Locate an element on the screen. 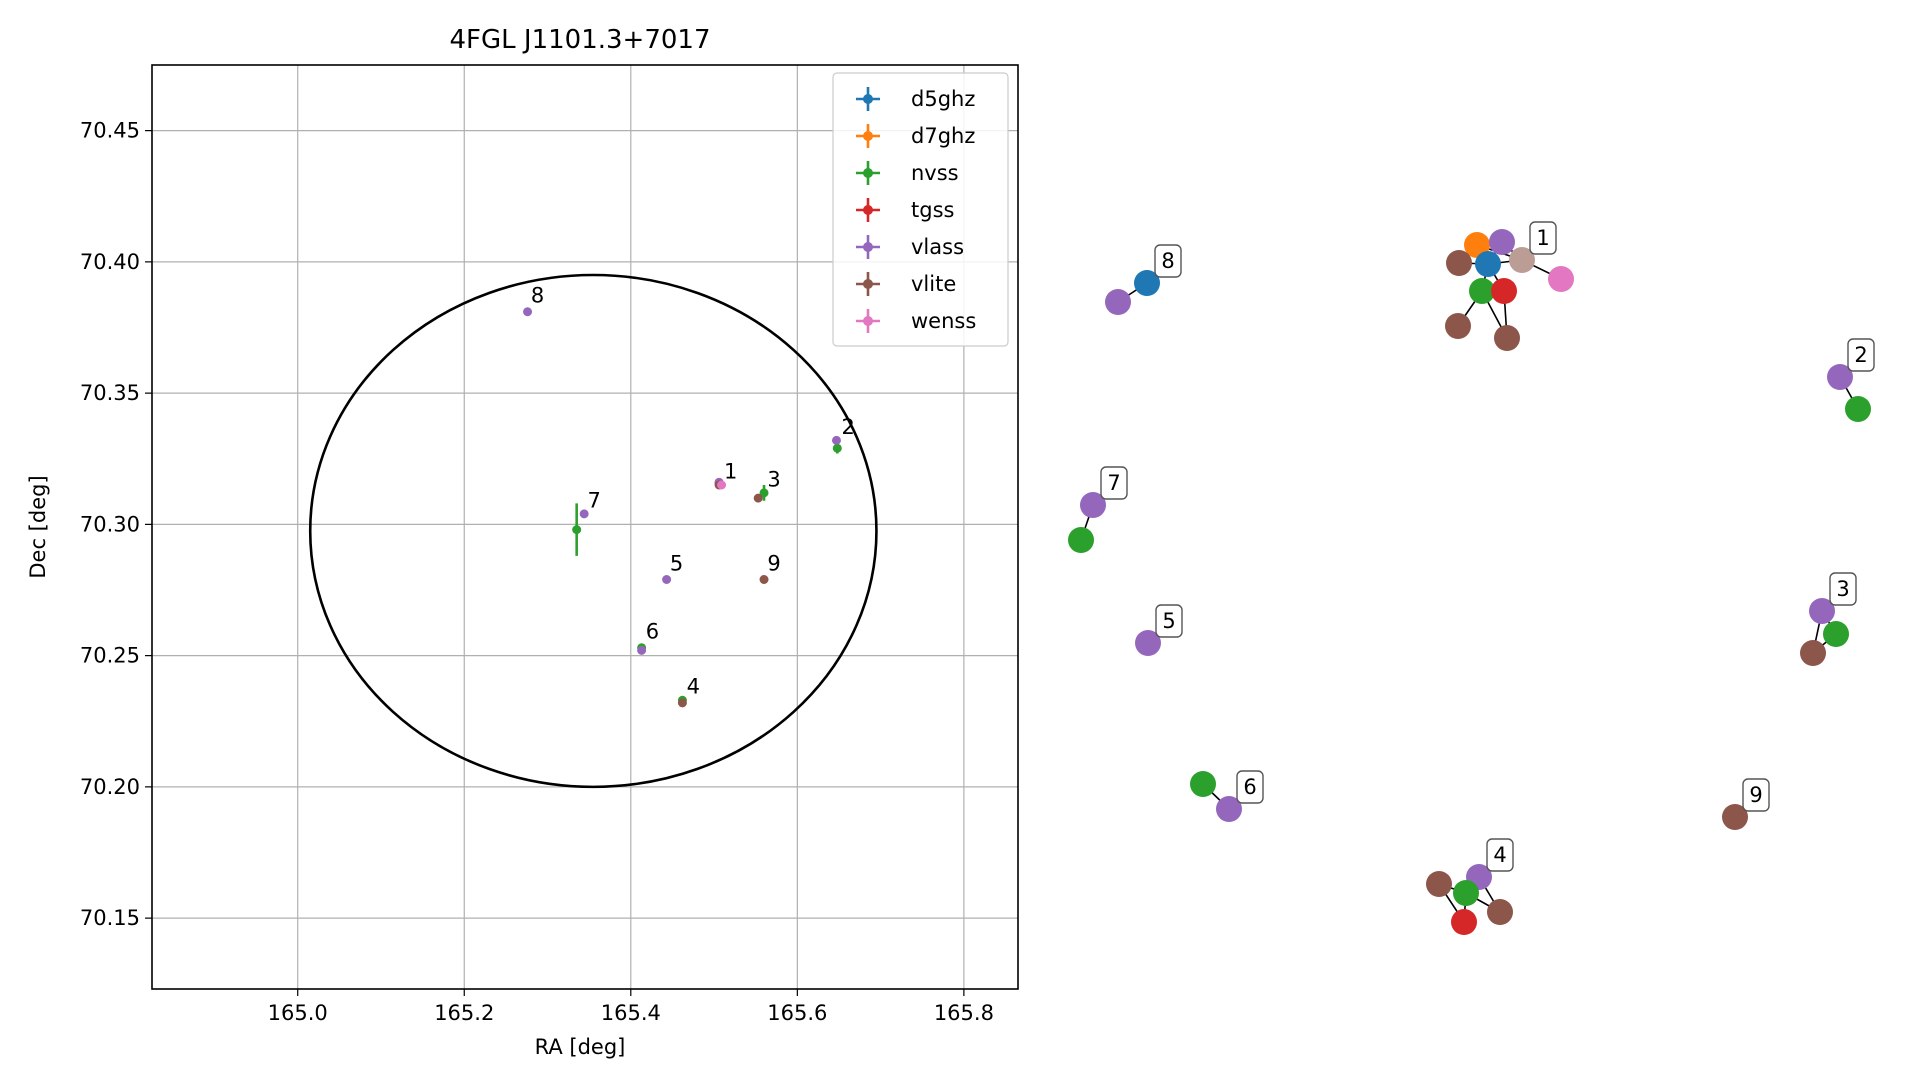  source-label: 2 is located at coordinates (847, 427).